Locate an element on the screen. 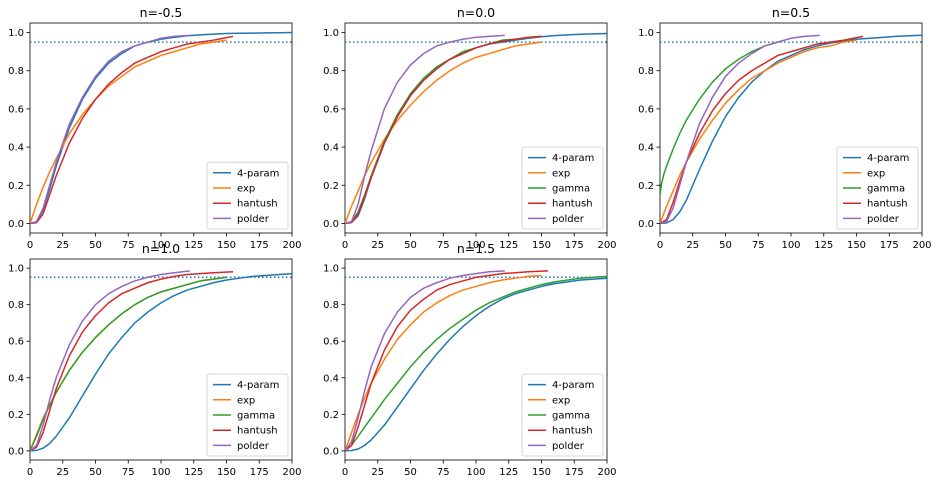 Image resolution: width=939 pixels, height=482 pixels. subplot-title: n=0.5 is located at coordinates (791, 12).